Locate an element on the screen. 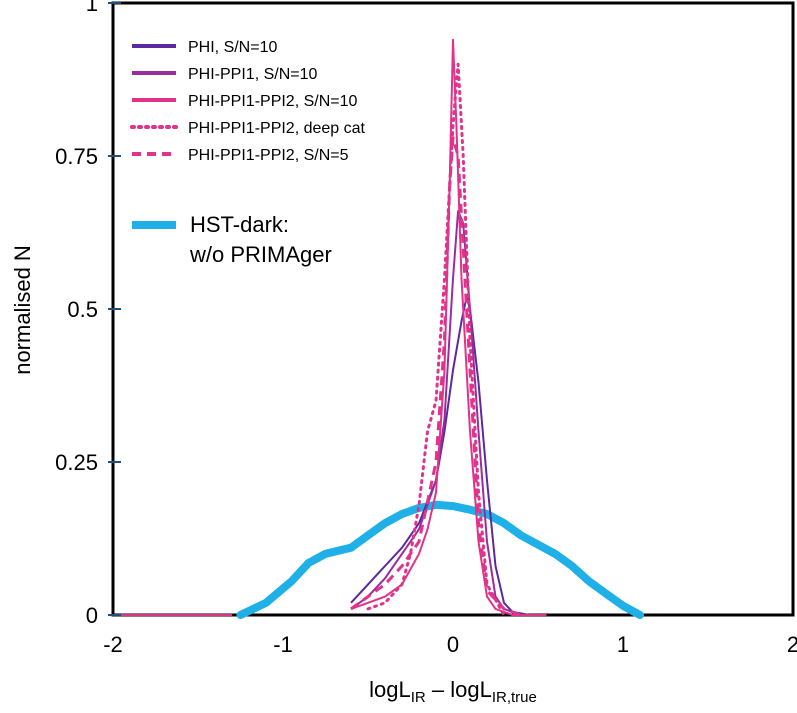  x-tick-label: 1 is located at coordinates (623, 644).